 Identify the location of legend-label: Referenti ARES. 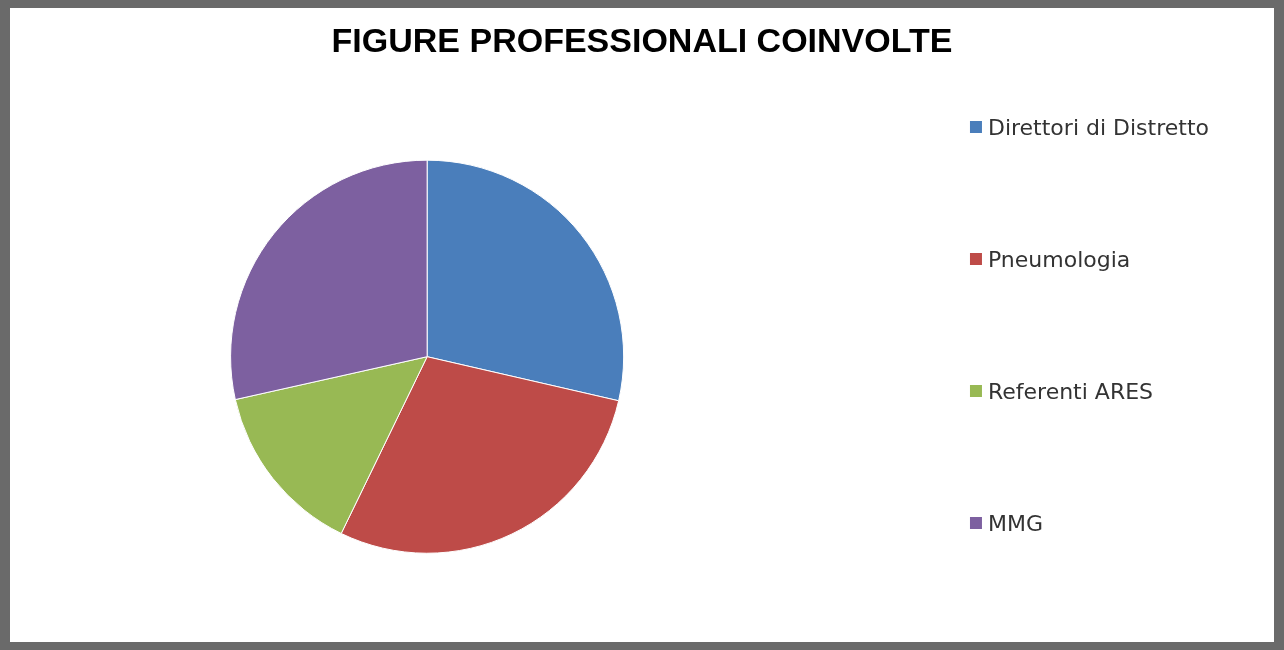
(1070, 391).